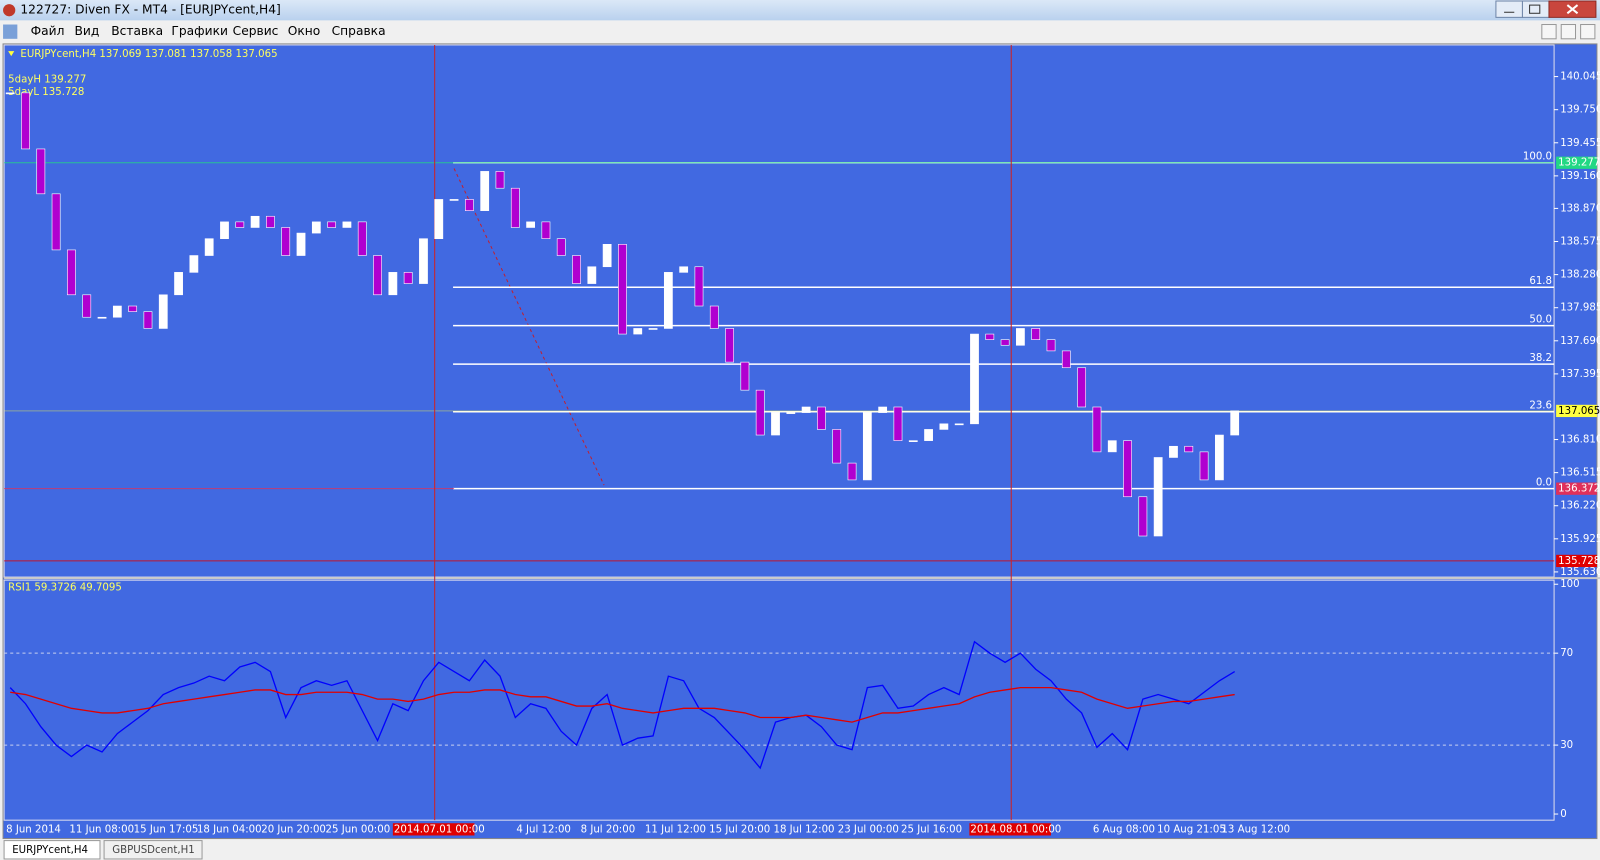 This screenshot has height=860, width=1600. What do you see at coordinates (1588, 32) in the screenshot?
I see `mdi-close` at bounding box center [1588, 32].